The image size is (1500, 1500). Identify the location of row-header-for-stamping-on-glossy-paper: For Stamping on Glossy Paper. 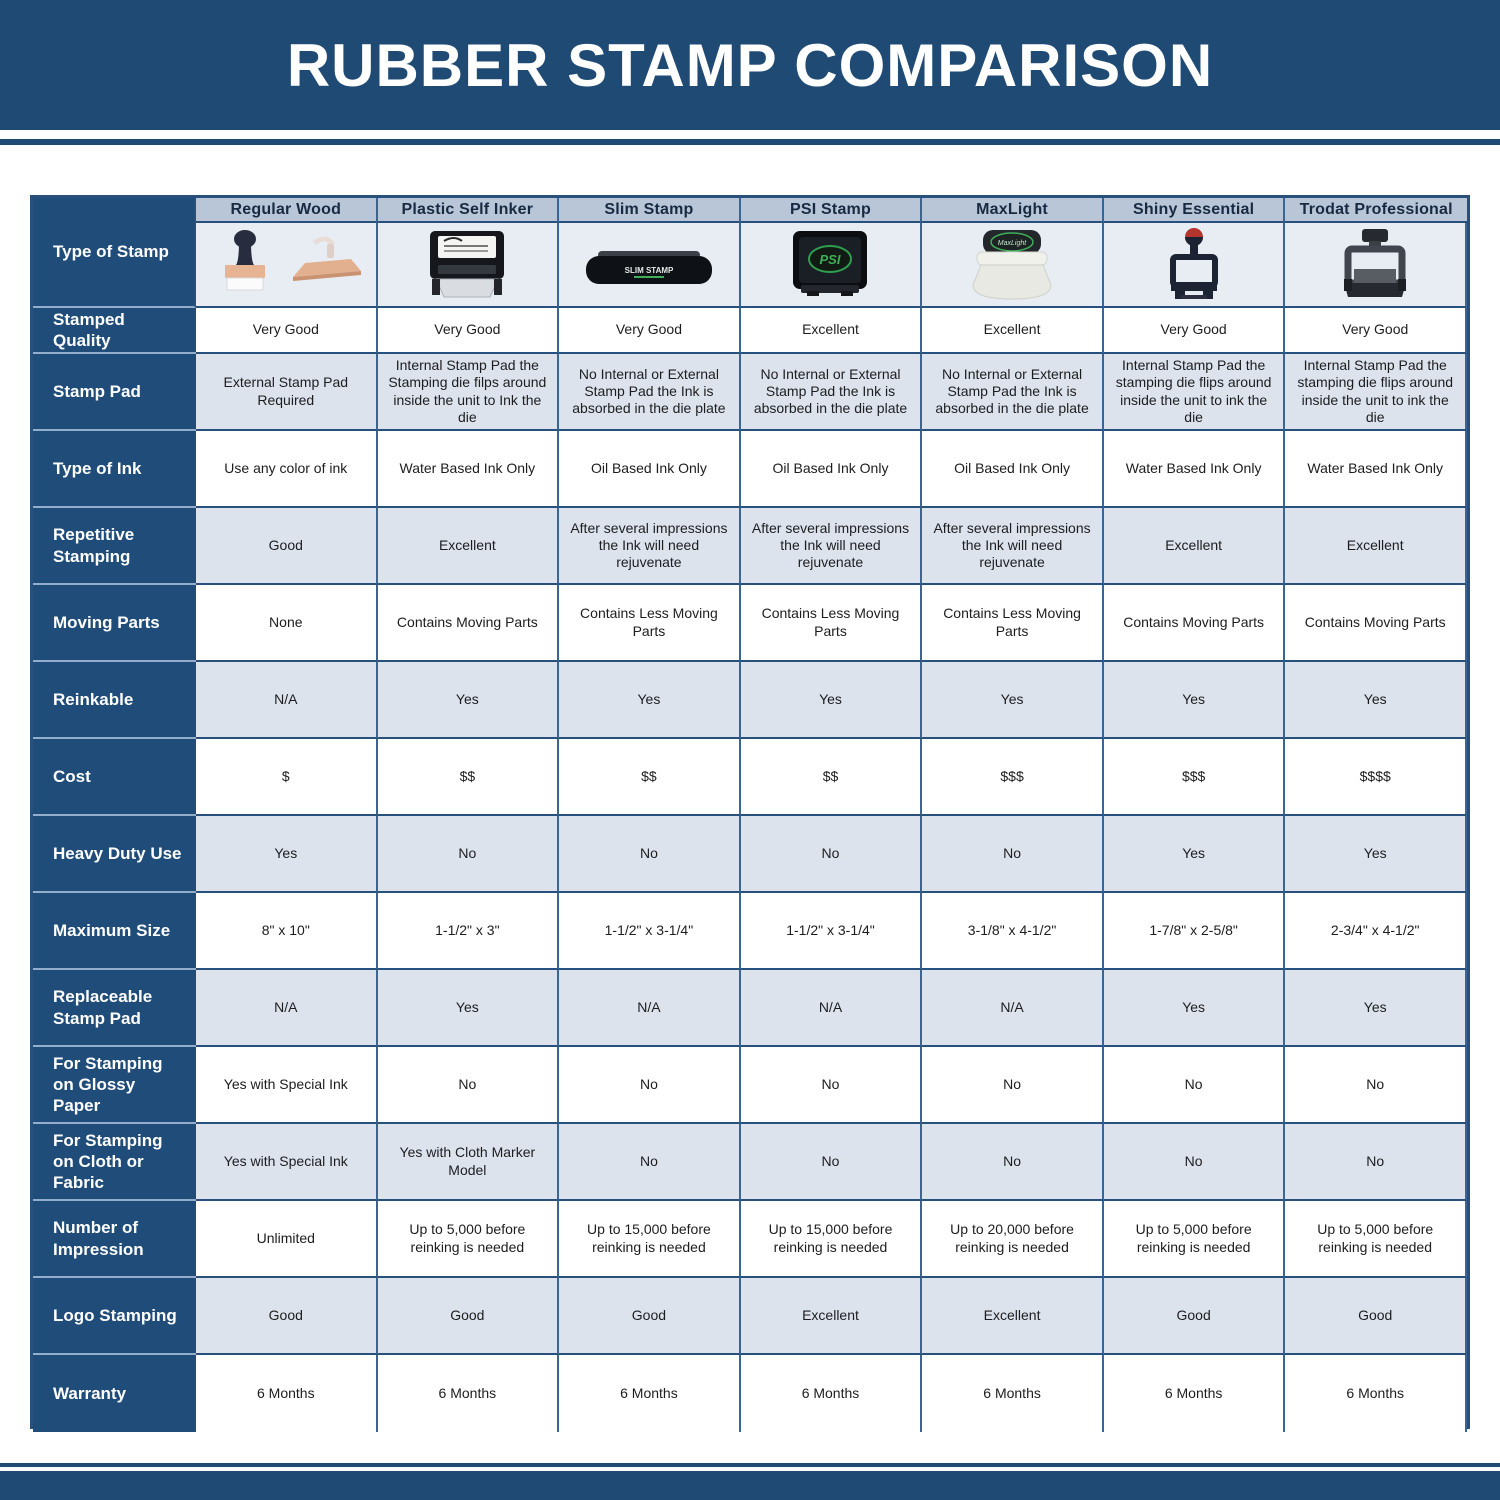
(114, 1085).